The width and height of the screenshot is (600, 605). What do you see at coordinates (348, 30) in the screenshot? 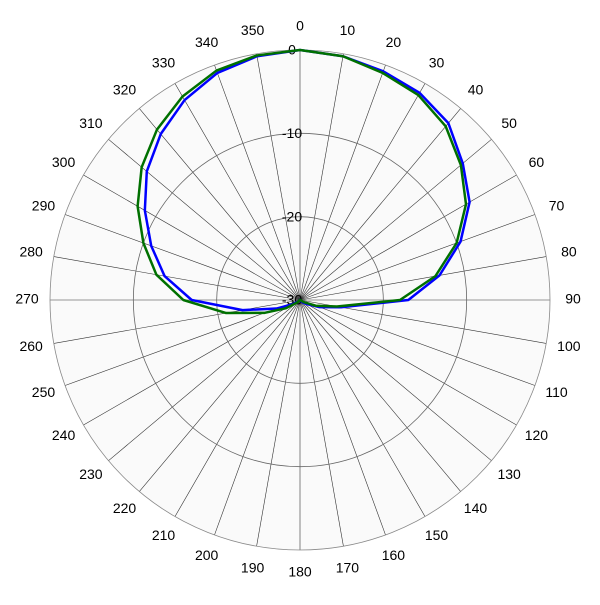
I see `angle-label: 10` at bounding box center [348, 30].